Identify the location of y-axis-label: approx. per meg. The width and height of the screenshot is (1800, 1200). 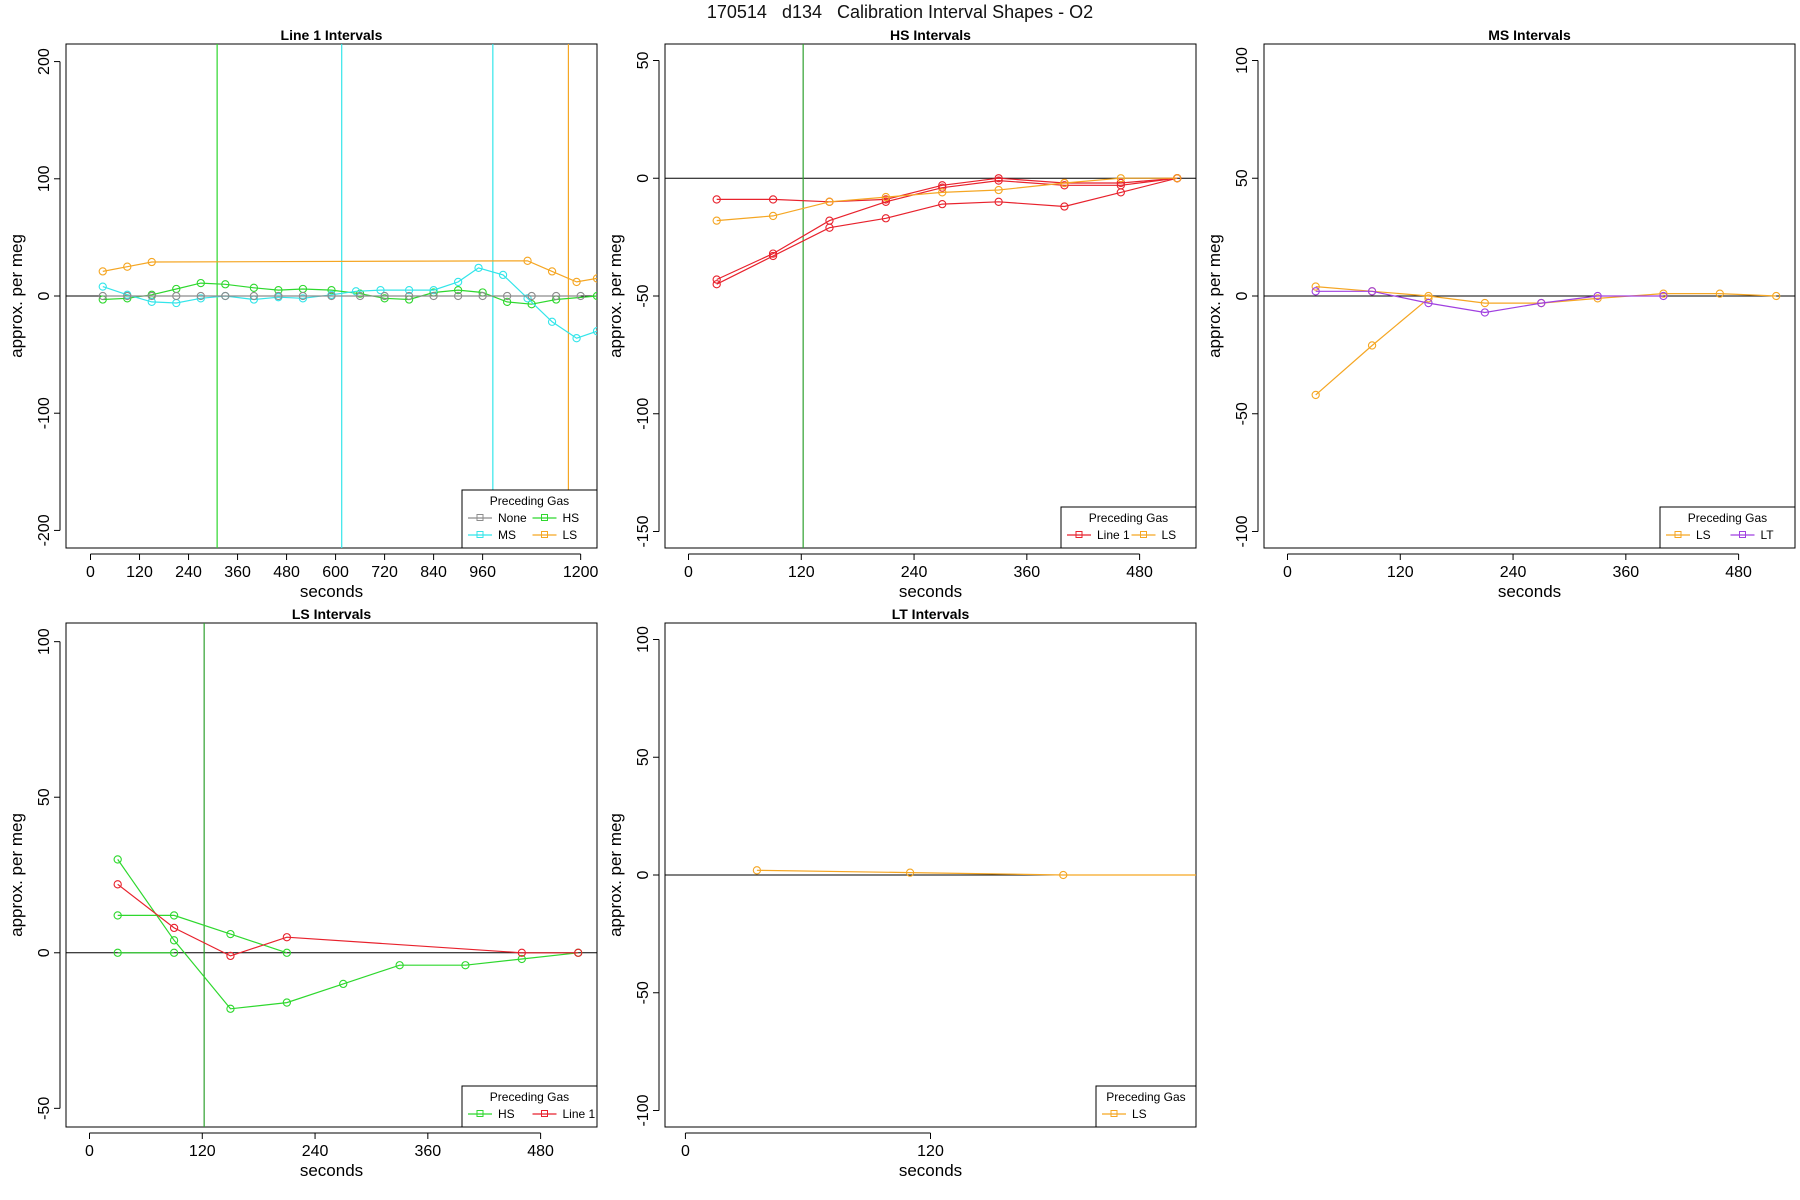
(16, 296).